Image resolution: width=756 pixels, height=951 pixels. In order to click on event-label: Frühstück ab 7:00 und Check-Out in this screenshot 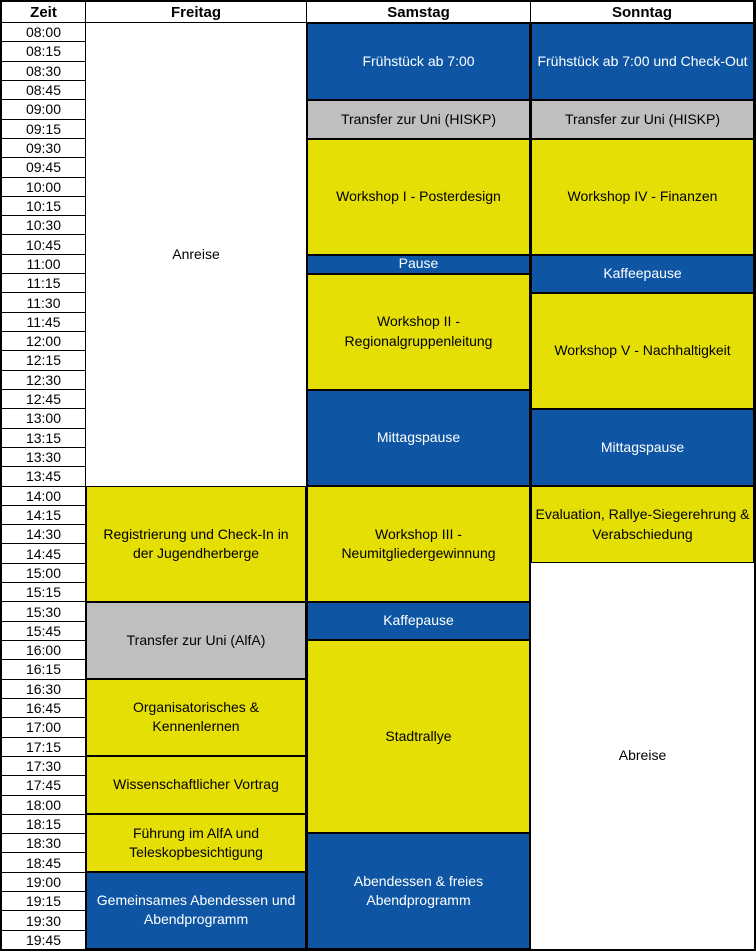, I will do `click(642, 60)`.